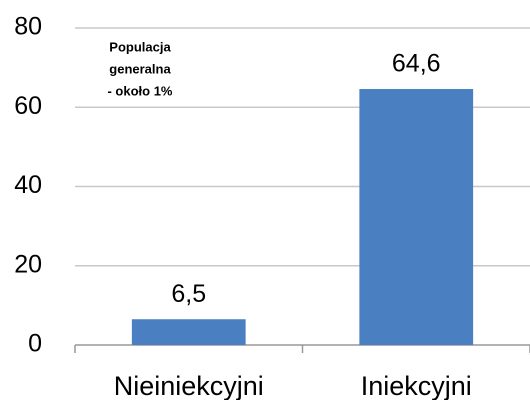  Describe the element at coordinates (416, 64) in the screenshot. I see `value-label: 64,6` at that location.